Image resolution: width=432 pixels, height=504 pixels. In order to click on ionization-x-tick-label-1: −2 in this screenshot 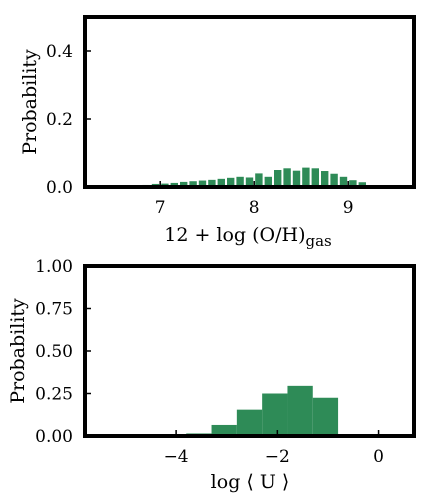, I will do `click(277, 457)`.